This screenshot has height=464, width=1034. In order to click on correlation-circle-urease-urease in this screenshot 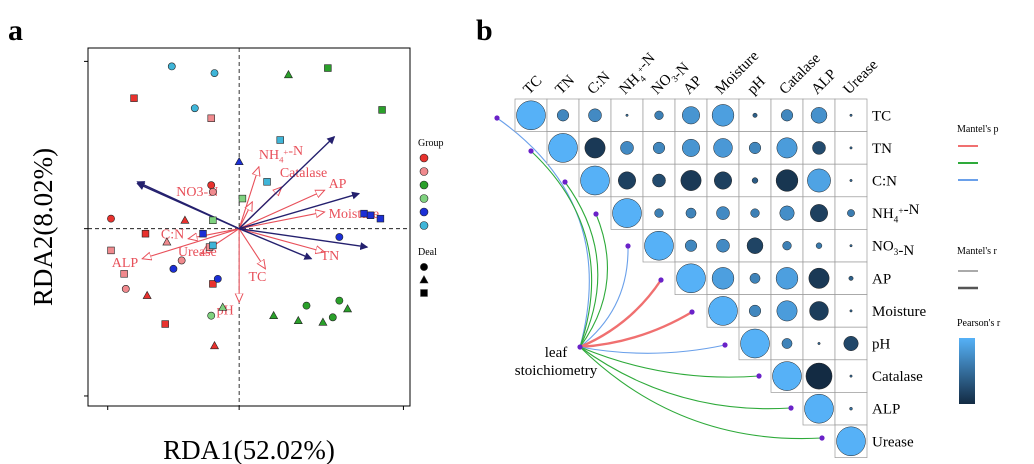, I will do `click(851, 441)`.